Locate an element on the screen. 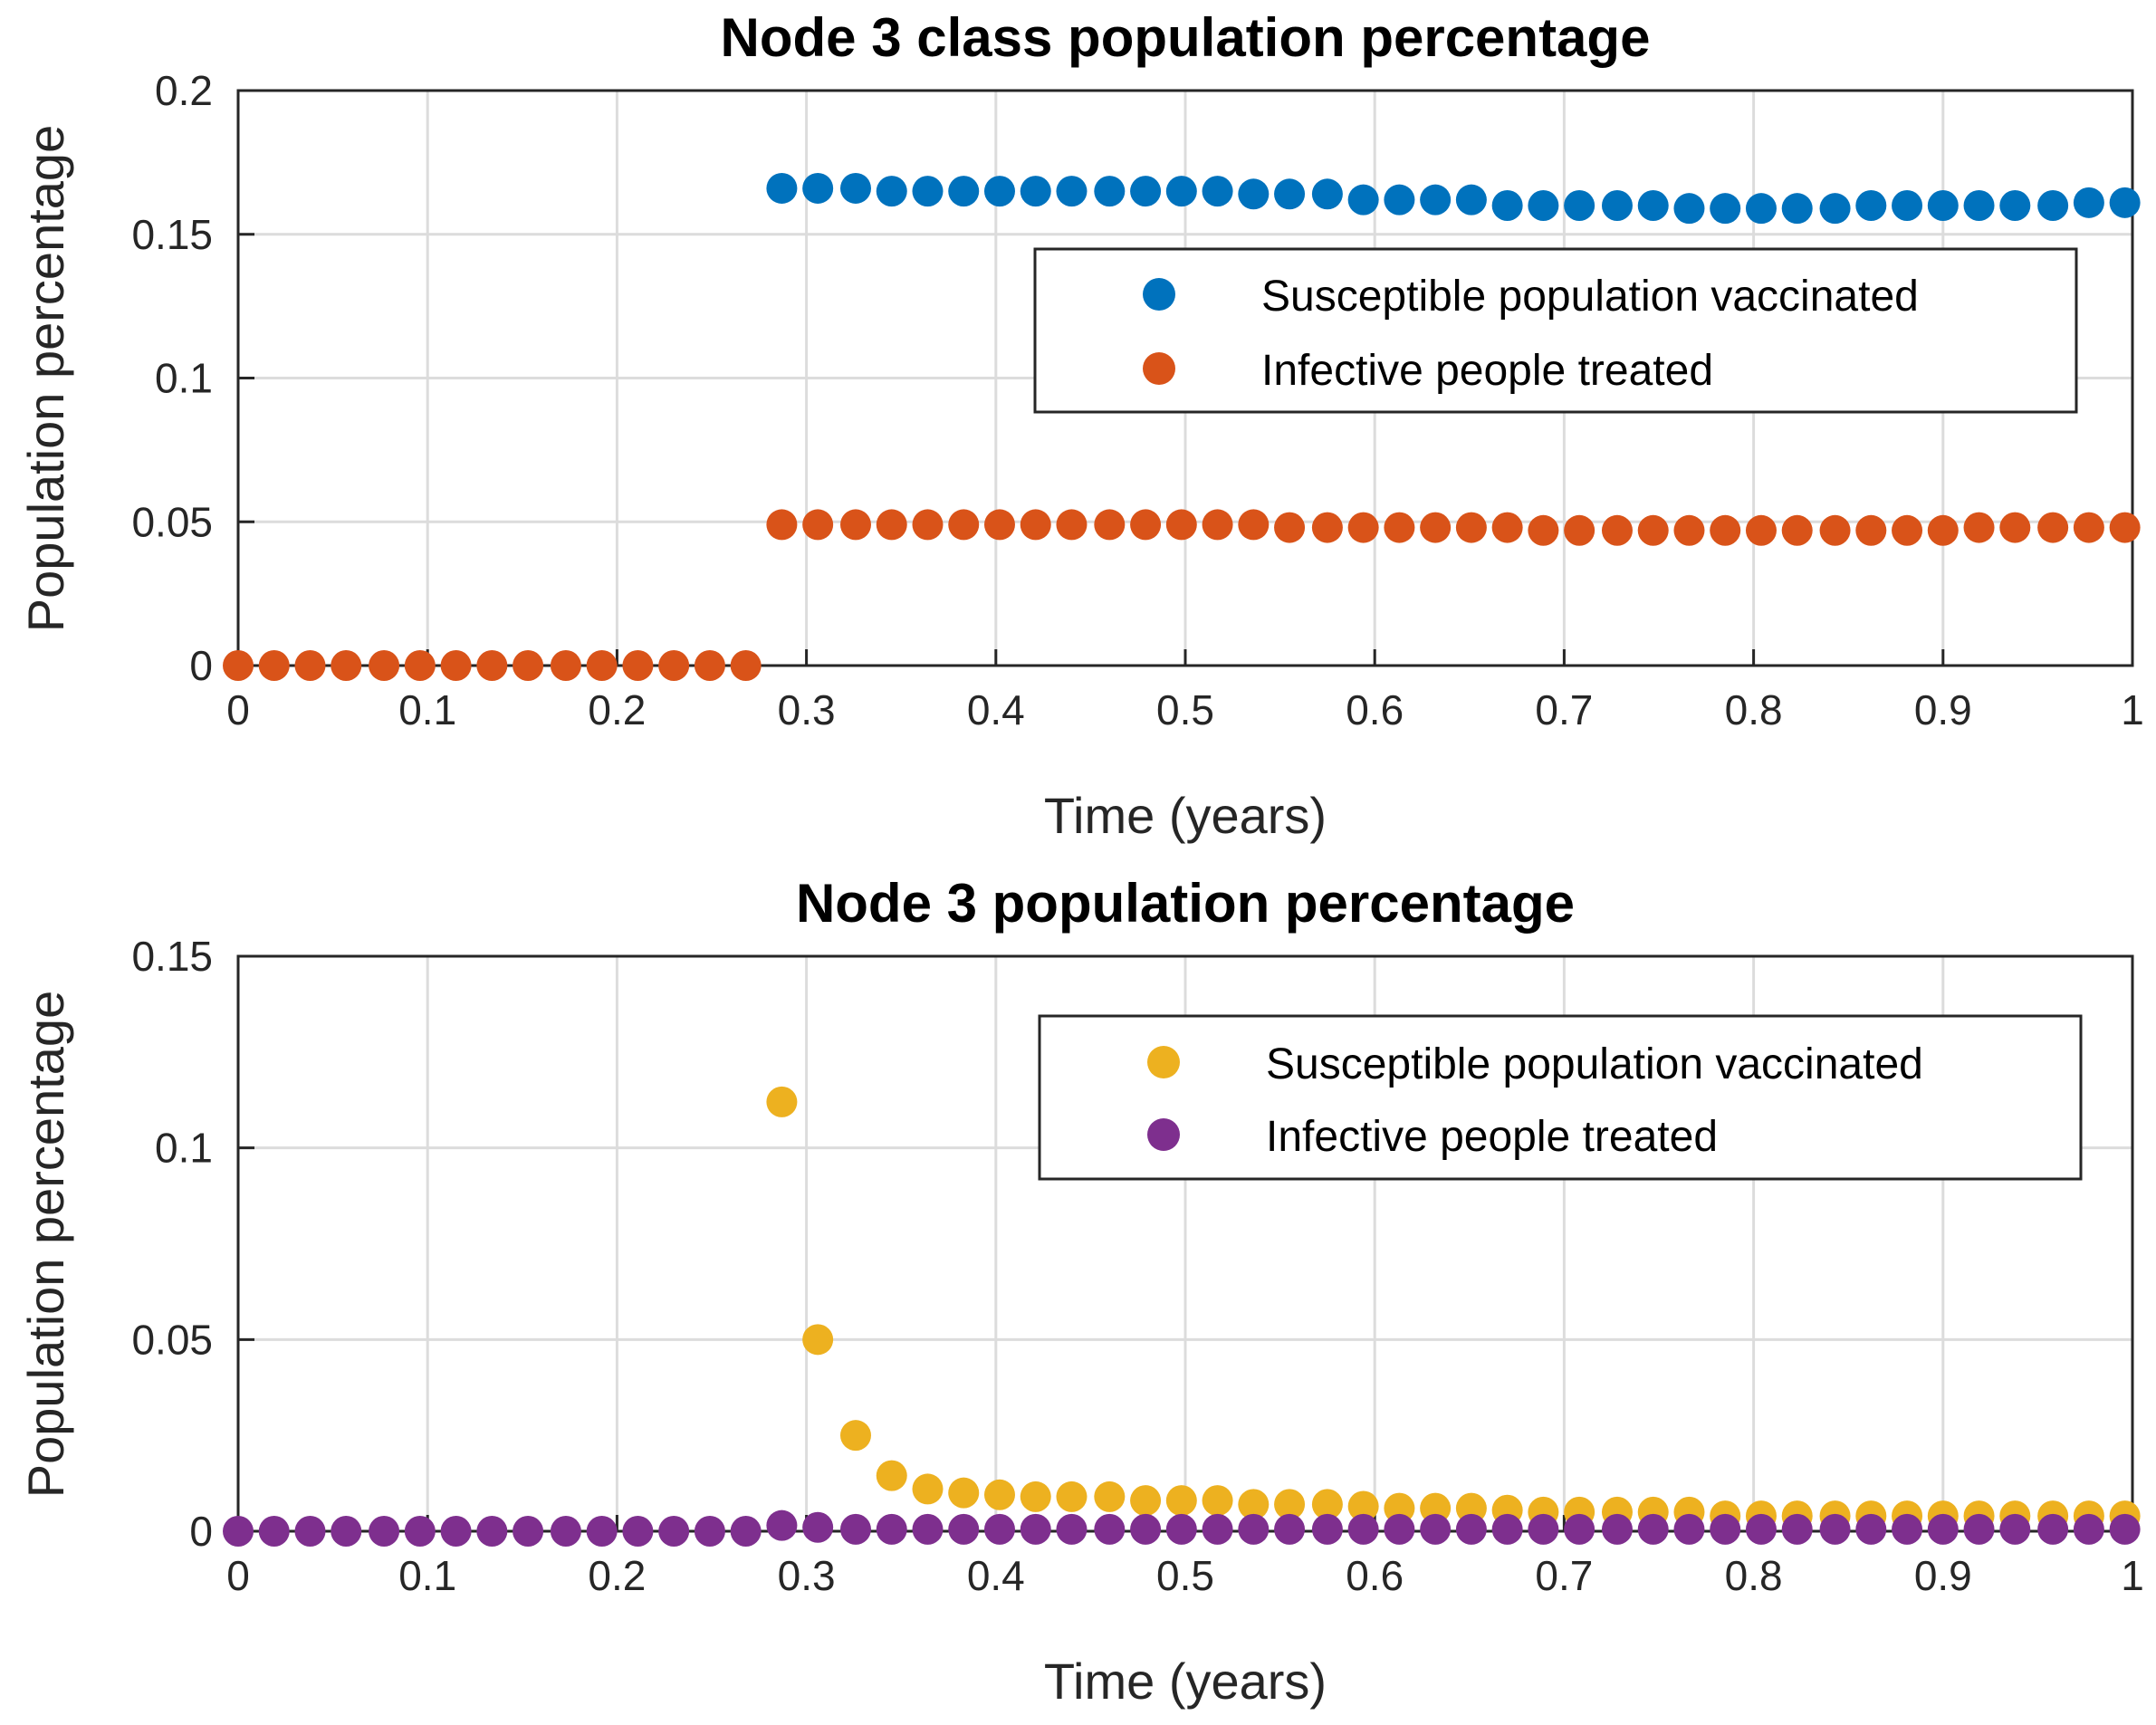  bottom-chart-y-tick-label: 0.15 is located at coordinates (172, 956).